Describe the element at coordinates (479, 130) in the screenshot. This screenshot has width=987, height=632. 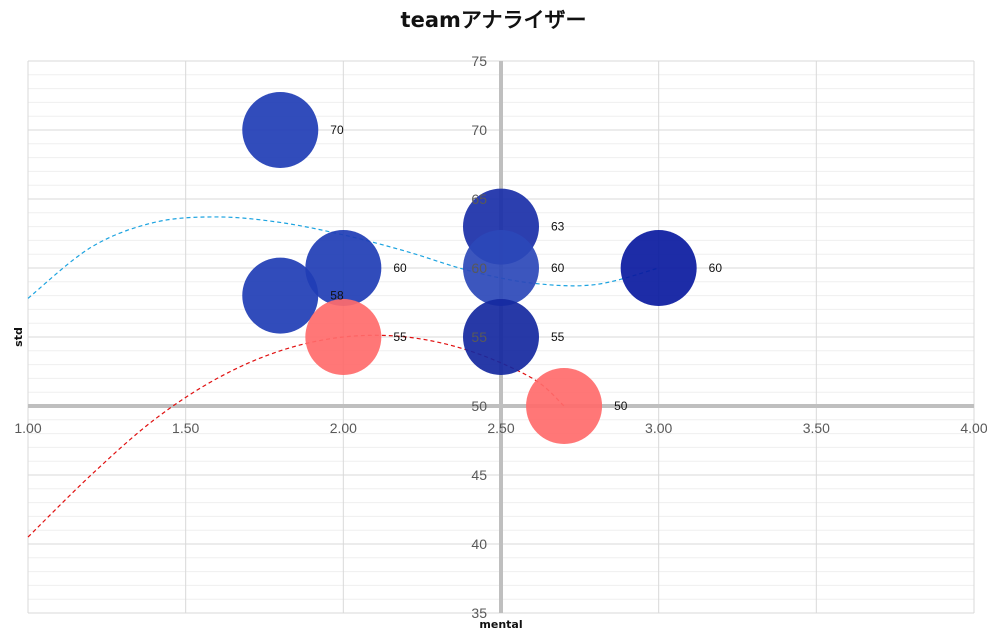
I see `y-tick-label: 70` at that location.